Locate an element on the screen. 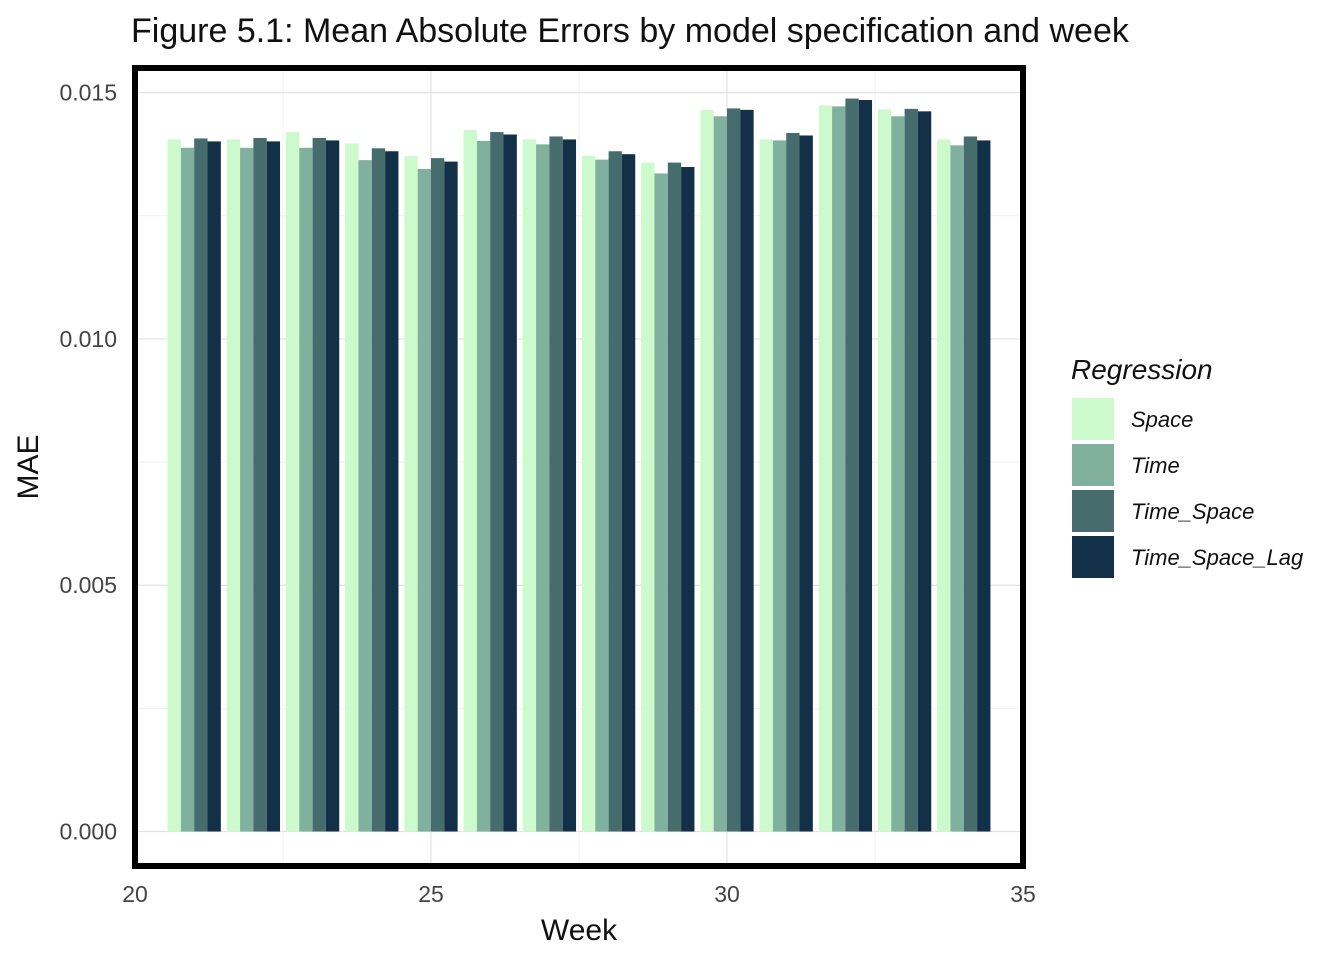 The height and width of the screenshot is (960, 1344). x-tick-label: 25 is located at coordinates (431, 894).